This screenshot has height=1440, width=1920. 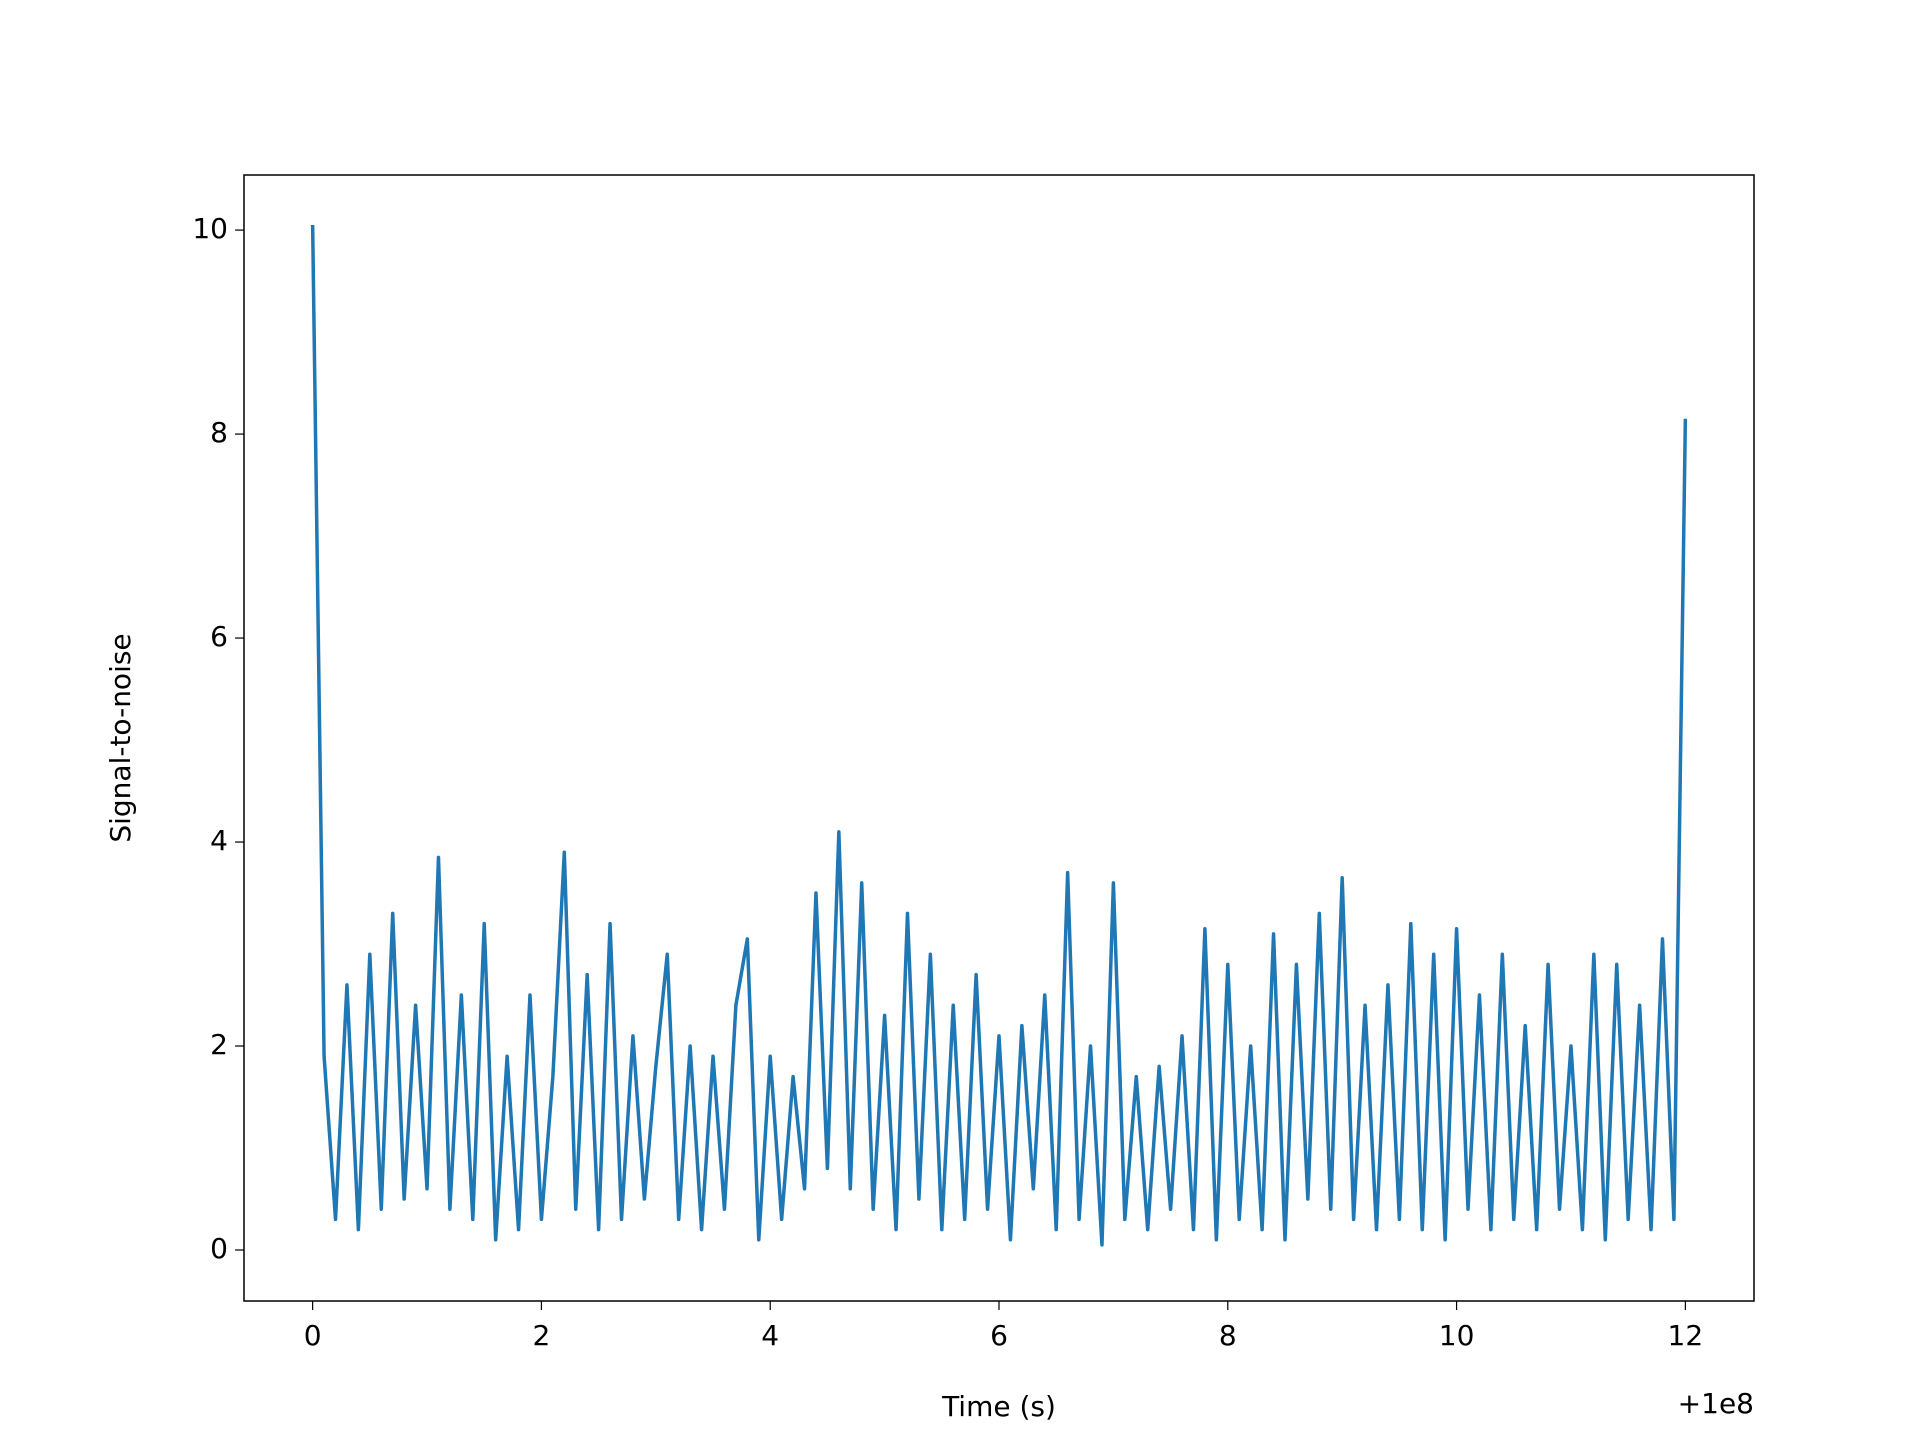 I want to click on x-tick-label: 6, so click(x=999, y=1335).